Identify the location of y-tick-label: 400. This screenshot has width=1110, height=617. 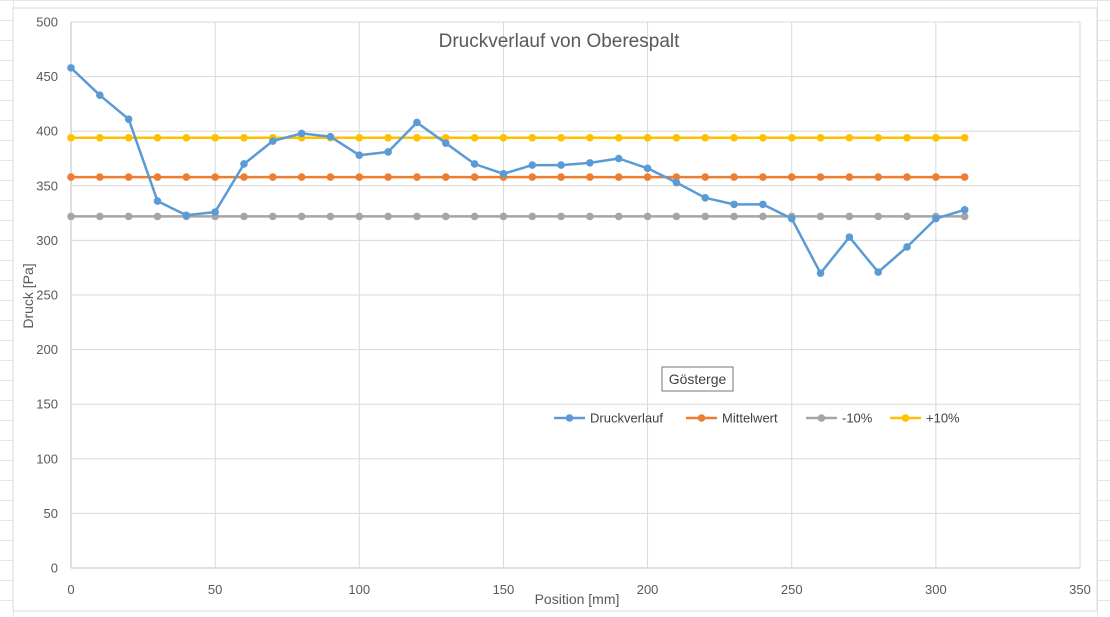
(47, 131).